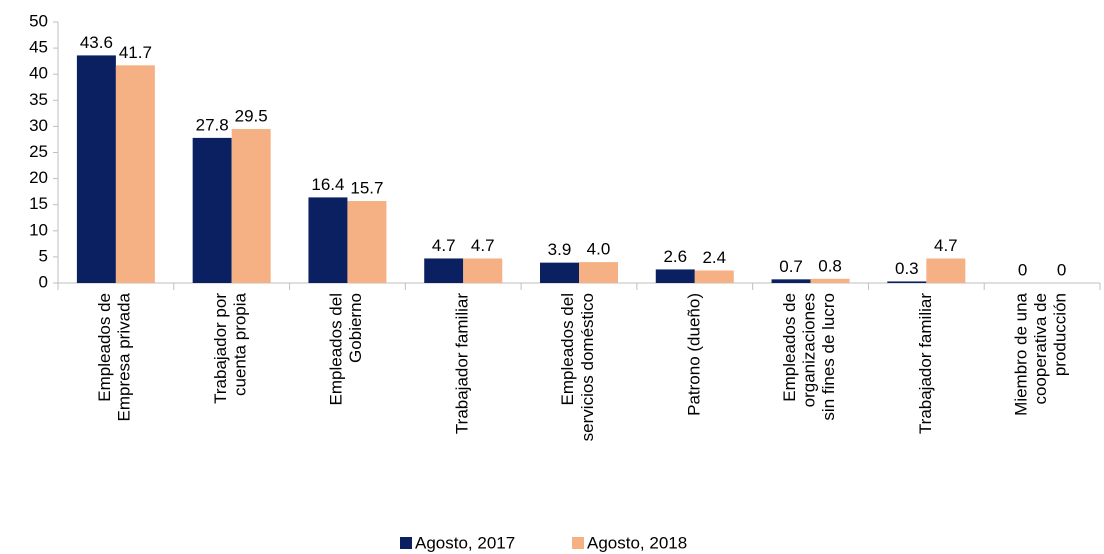  Describe the element at coordinates (38, 177) in the screenshot. I see `y-tick-label: 20` at that location.